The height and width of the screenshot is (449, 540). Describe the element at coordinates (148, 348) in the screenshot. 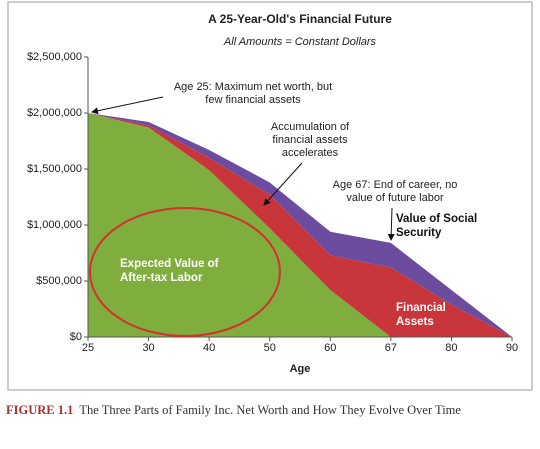

I see `x-tick-label: 30` at that location.